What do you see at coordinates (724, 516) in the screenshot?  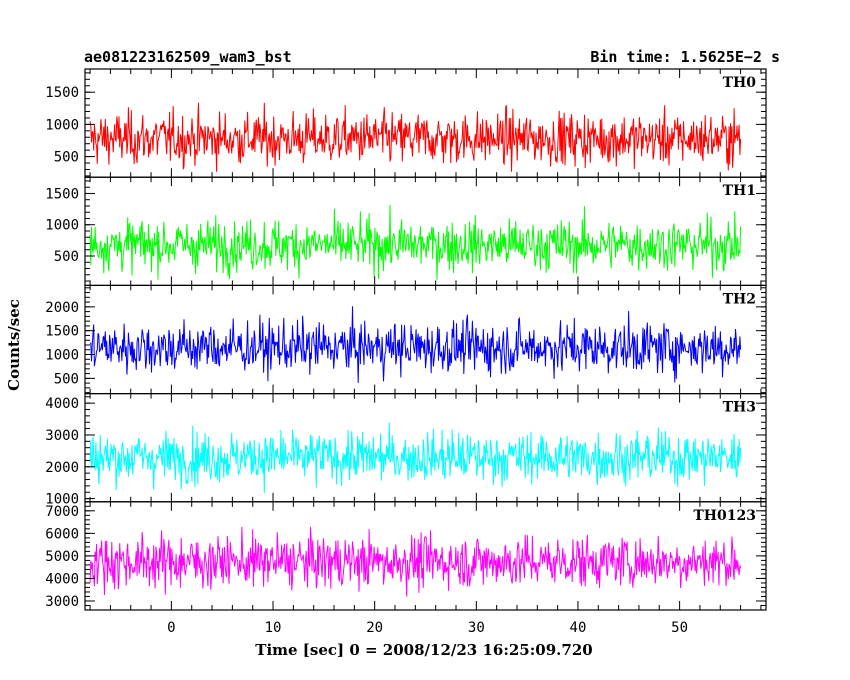 I see `panel-label: TH0123` at bounding box center [724, 516].